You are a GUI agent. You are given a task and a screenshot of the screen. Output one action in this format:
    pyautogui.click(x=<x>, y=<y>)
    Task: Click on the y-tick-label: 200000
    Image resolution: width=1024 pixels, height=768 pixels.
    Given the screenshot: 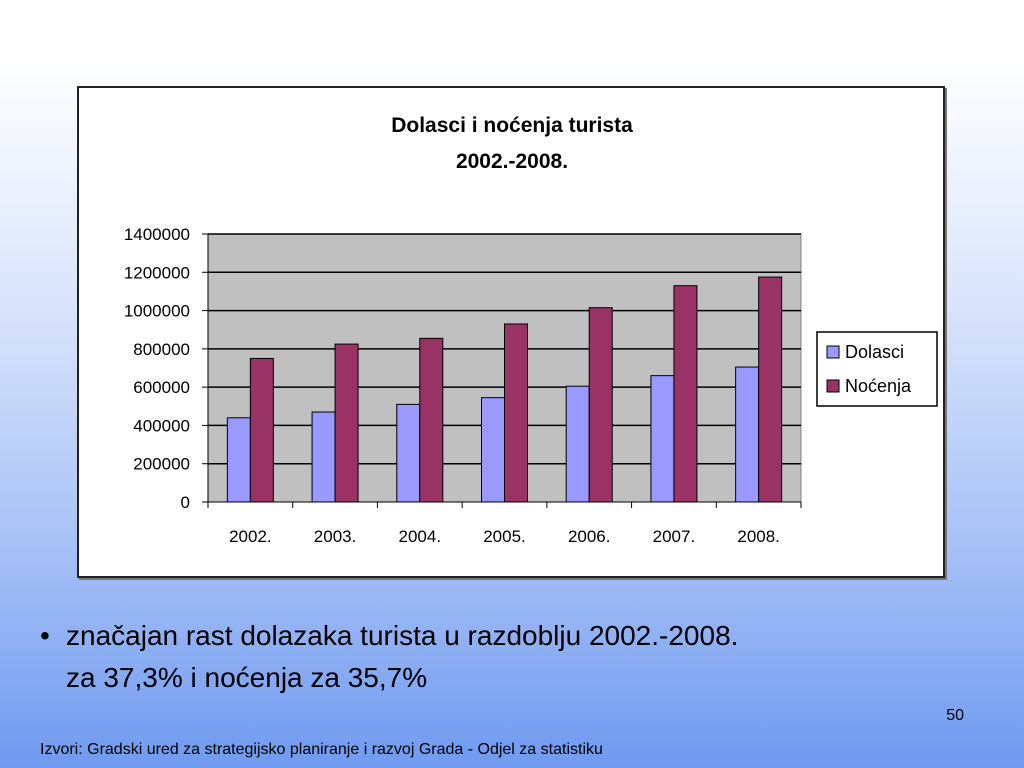 What is the action you would take?
    pyautogui.click(x=161, y=464)
    